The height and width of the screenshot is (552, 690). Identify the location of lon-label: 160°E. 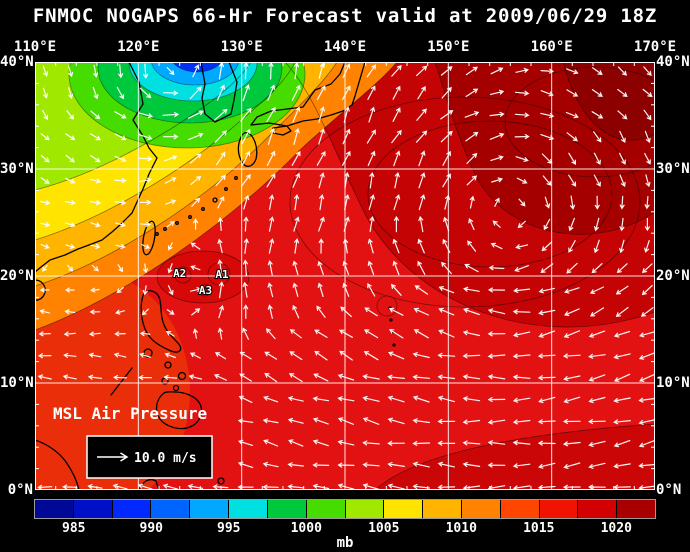
(551, 47).